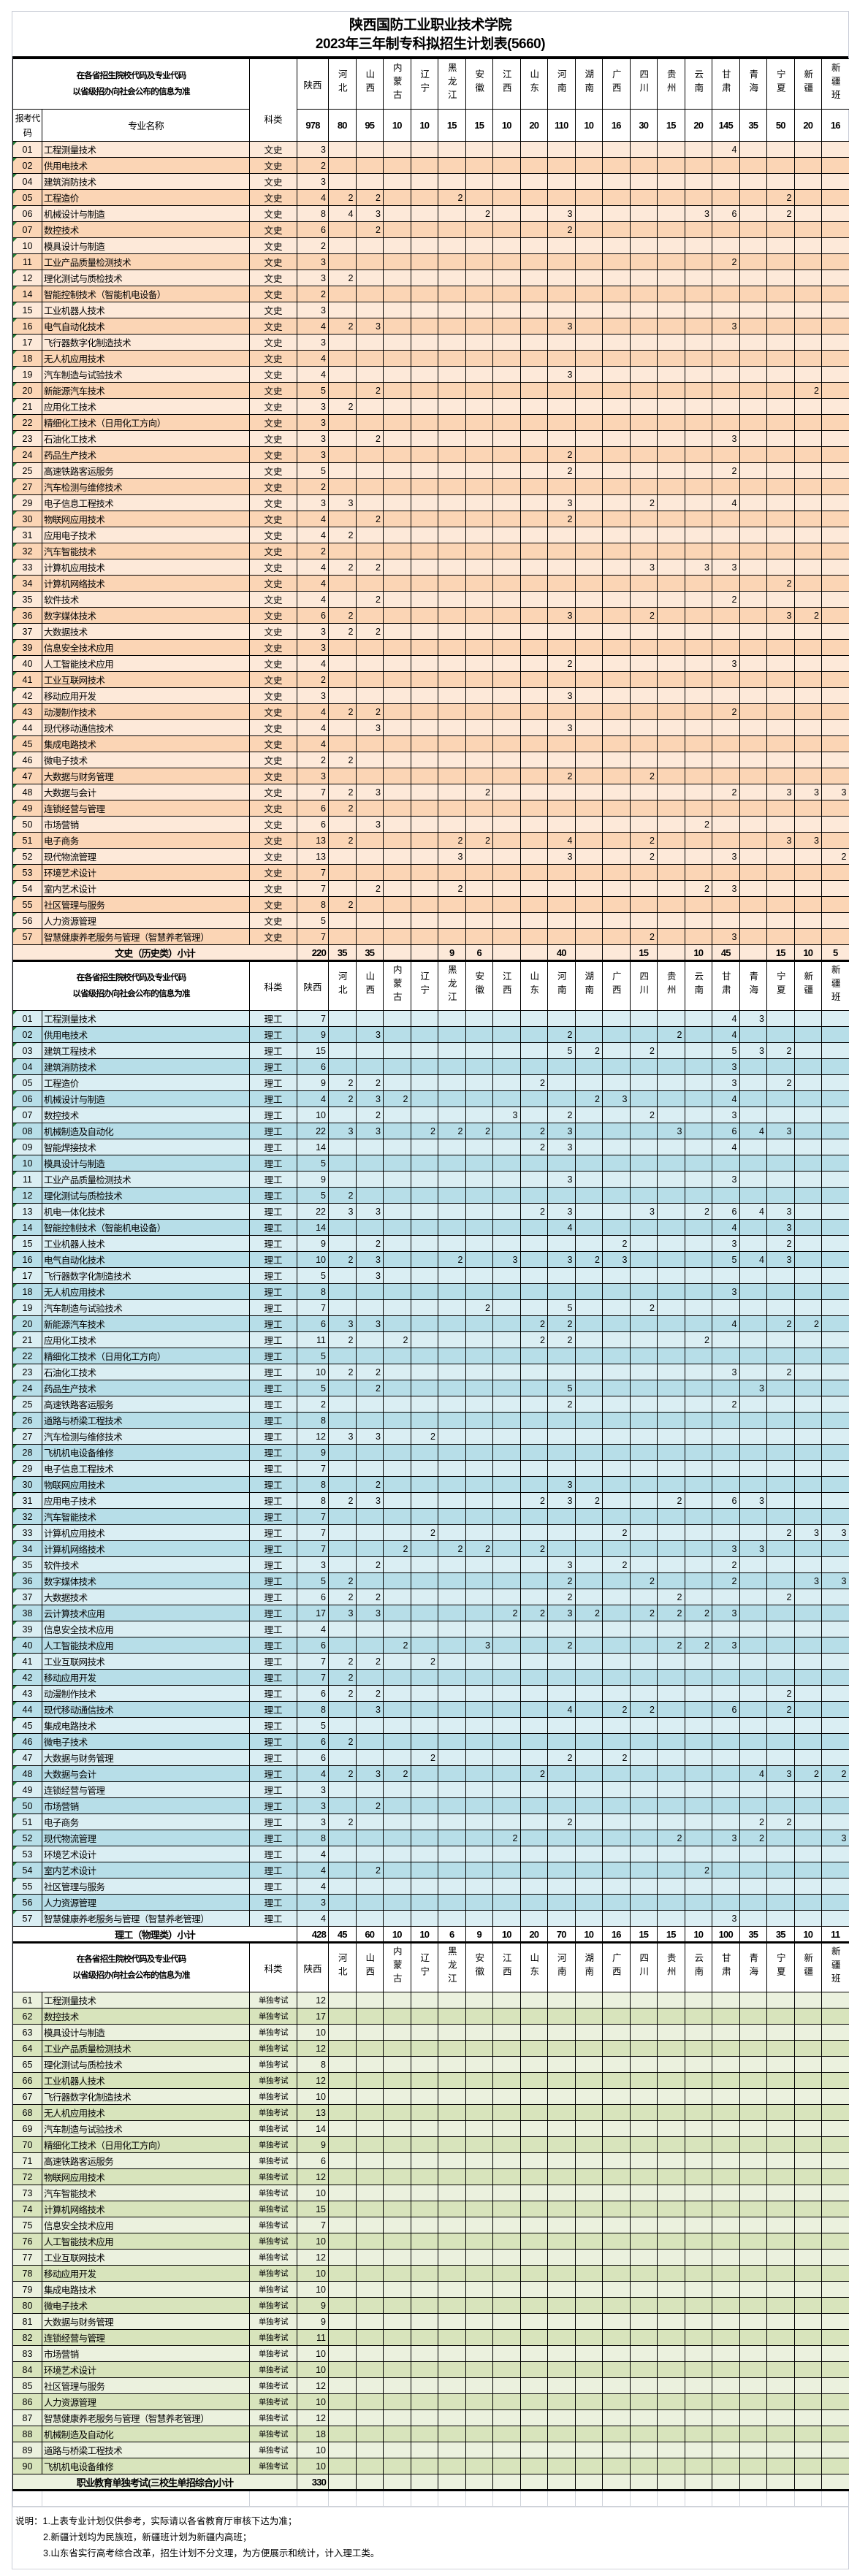 This screenshot has width=849, height=2576. I want to click on major-code: 02, so click(27, 1034).